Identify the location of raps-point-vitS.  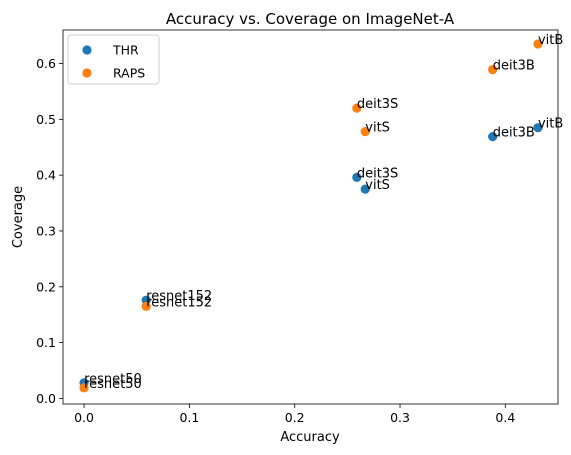
(365, 131).